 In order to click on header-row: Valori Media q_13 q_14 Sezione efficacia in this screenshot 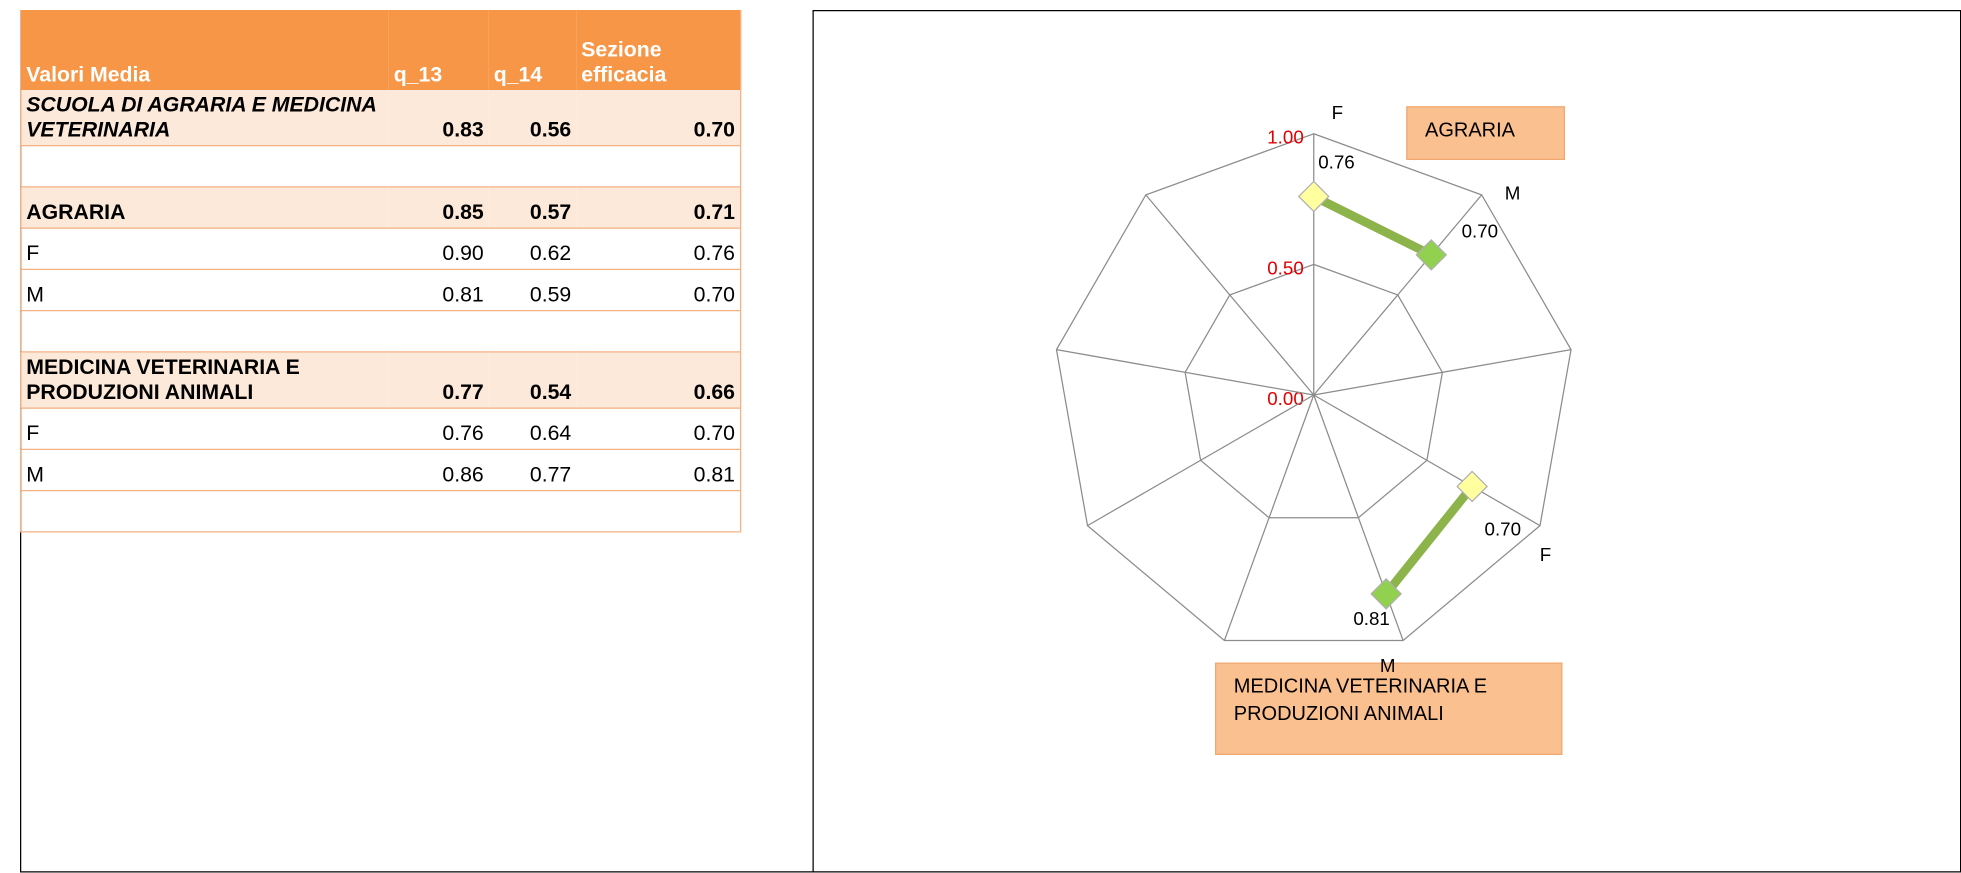, I will do `click(380, 50)`.